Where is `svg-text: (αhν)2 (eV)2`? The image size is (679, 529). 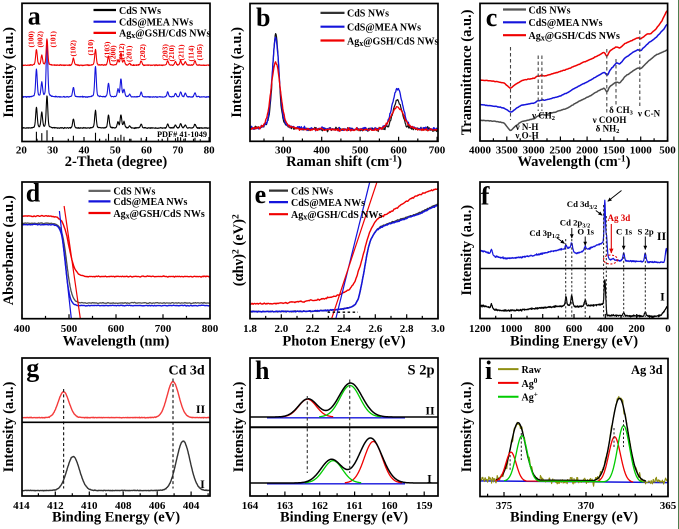 svg-text: (αhν)2 (eV)2 is located at coordinates (239, 250).